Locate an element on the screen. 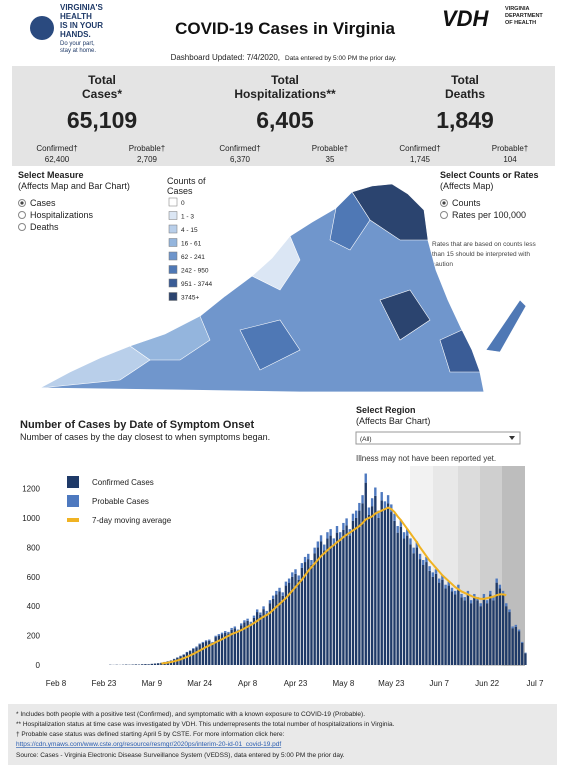  vdh-logo: VDH is located at coordinates (466, 18).